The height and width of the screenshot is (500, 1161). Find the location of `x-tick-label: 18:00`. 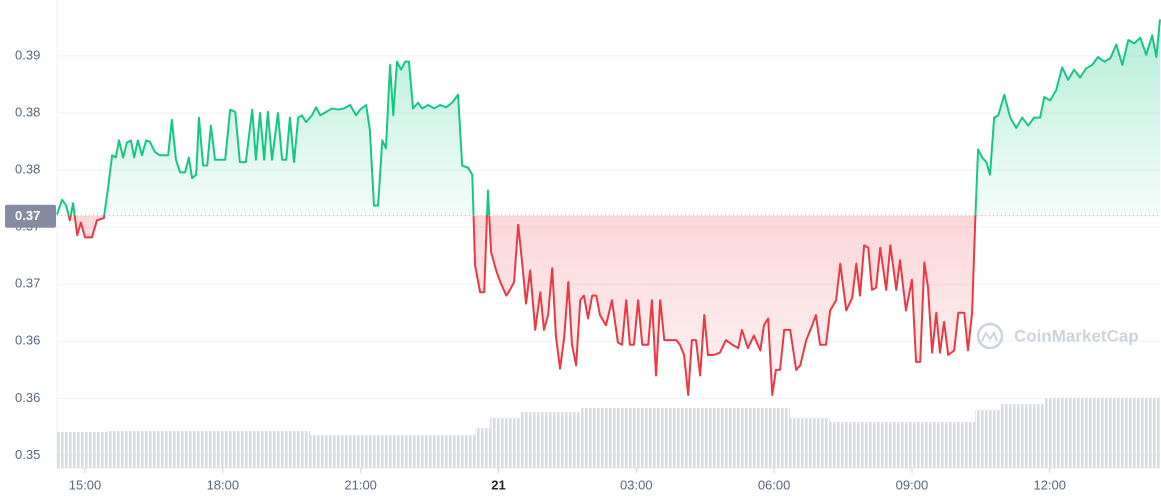

x-tick-label: 18:00 is located at coordinates (223, 484).